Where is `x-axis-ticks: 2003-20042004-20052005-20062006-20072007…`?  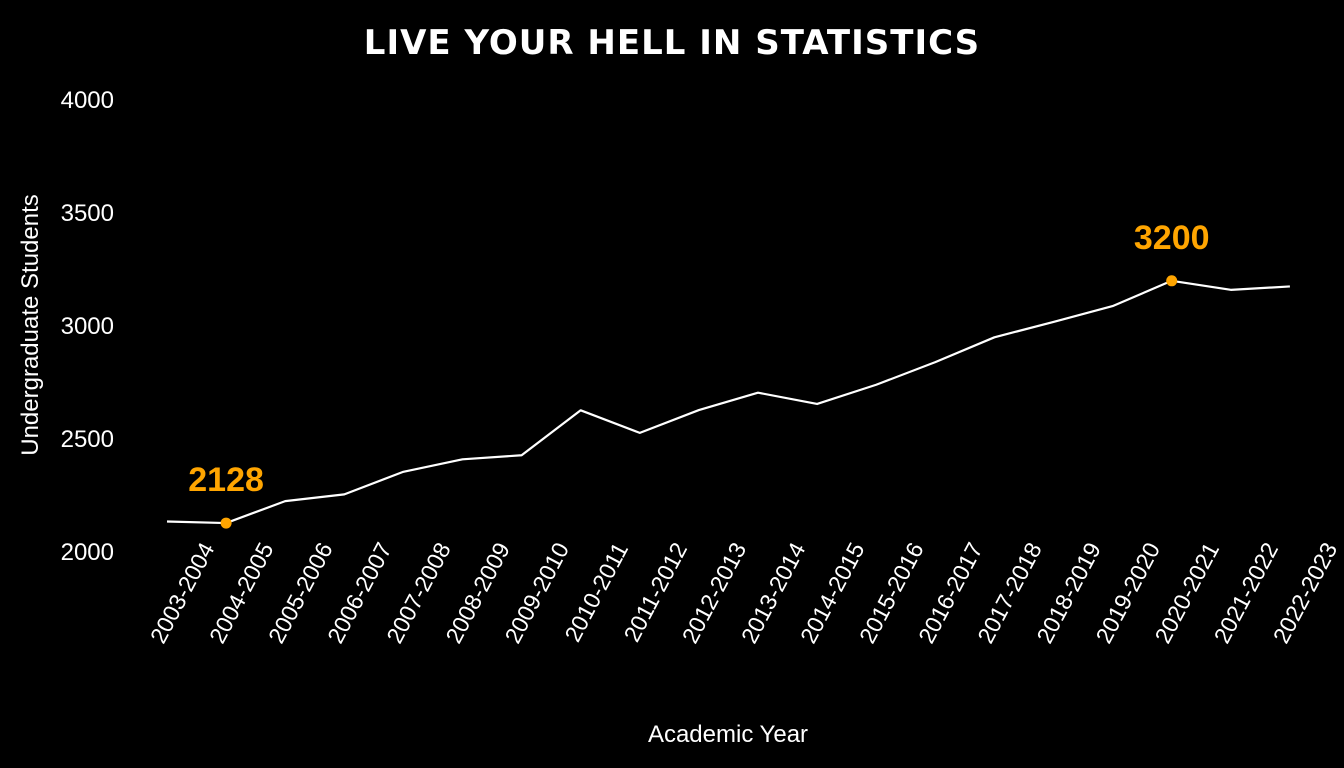 x-axis-ticks: 2003-20042004-20052005-20062006-20072007… is located at coordinates (743, 593).